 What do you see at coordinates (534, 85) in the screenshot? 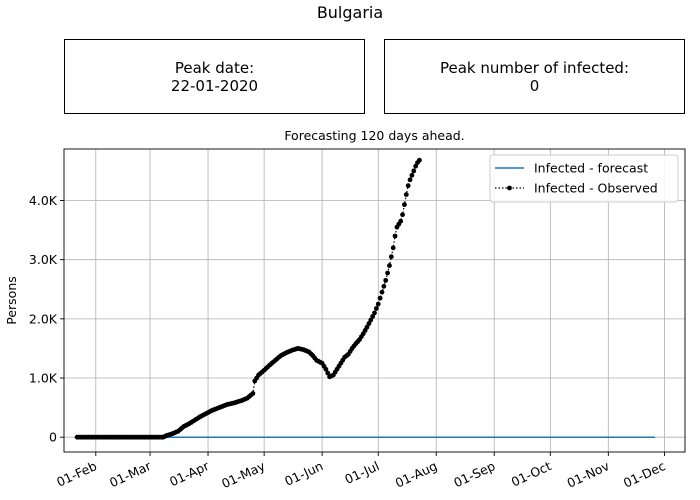
I see `peak-infected-value: 0` at bounding box center [534, 85].